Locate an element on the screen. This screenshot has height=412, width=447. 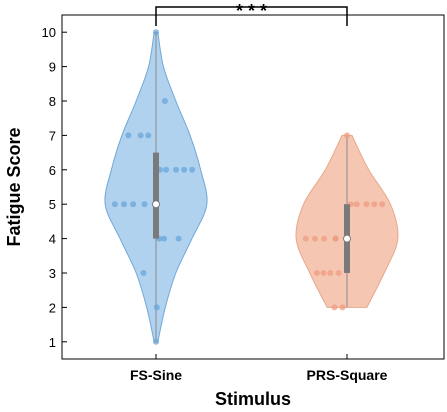
y-tick-label: 8 is located at coordinates (52, 101).